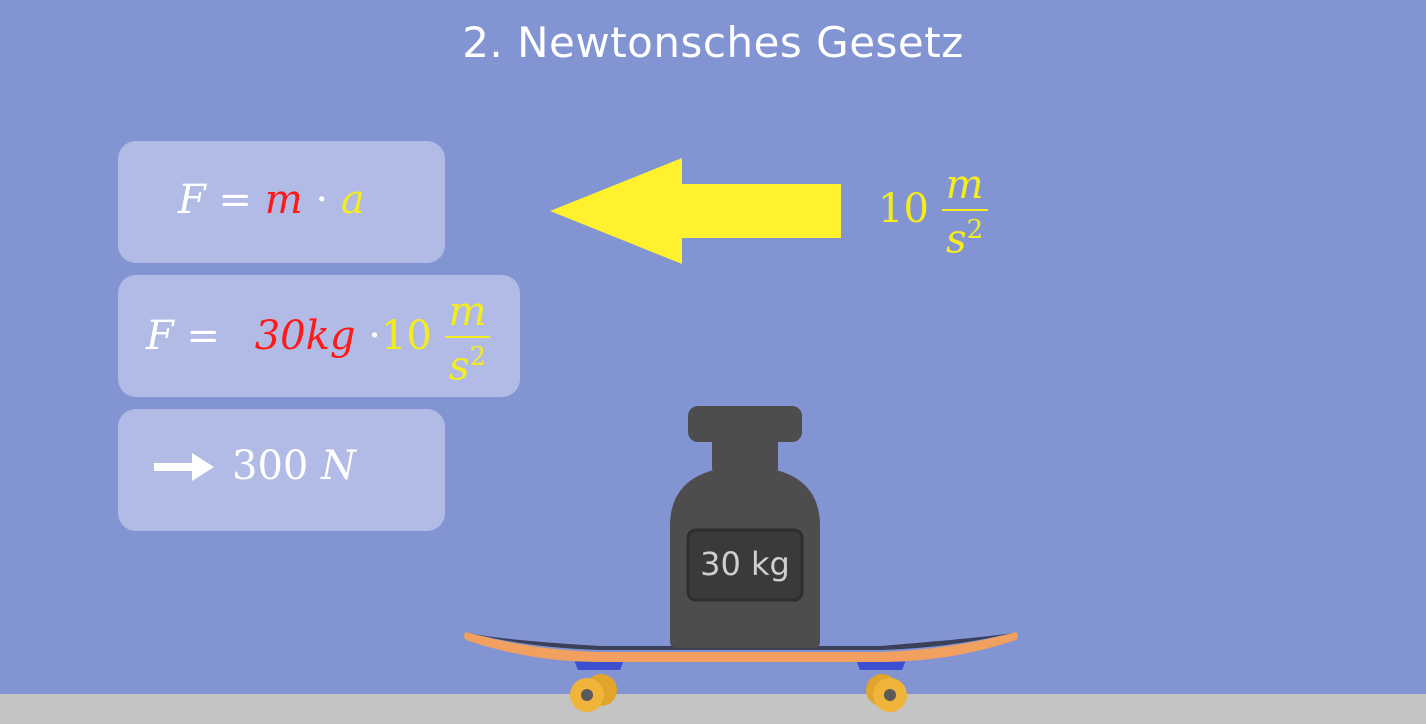 This screenshot has height=724, width=1426. I want to click on ground, so click(713, 709).